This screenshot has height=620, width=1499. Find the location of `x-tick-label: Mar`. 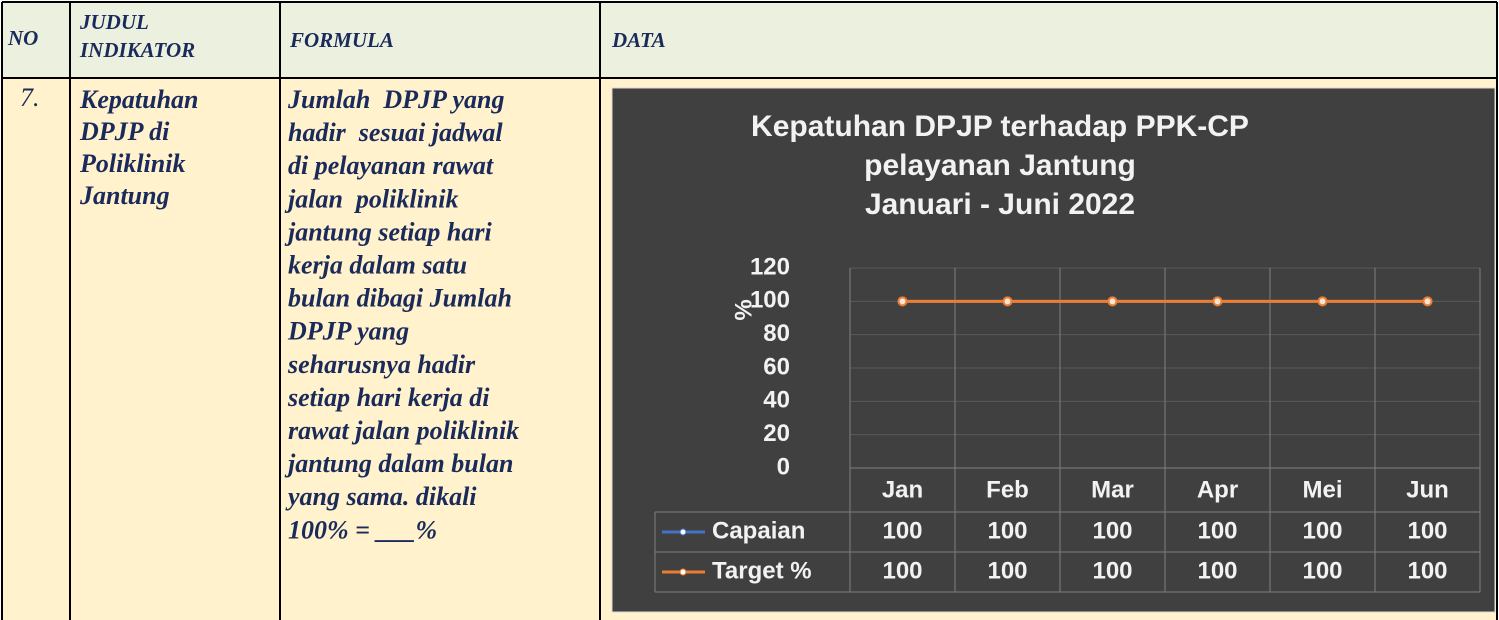

x-tick-label: Mar is located at coordinates (1112, 489).